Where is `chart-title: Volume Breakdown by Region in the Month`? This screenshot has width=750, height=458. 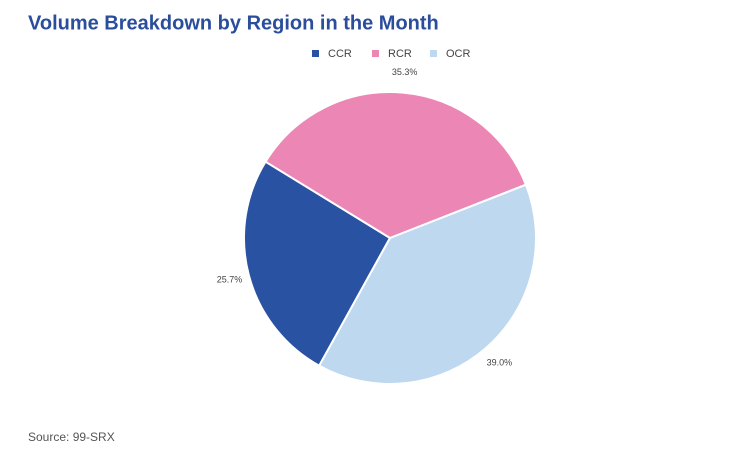
chart-title: Volume Breakdown by Region in the Month is located at coordinates (233, 23).